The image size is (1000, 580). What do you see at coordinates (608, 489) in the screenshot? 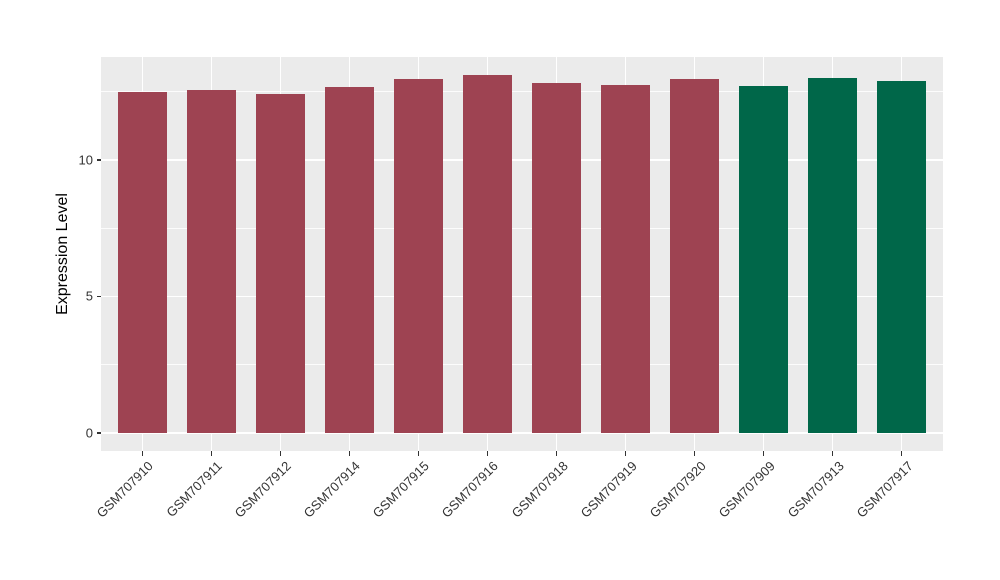
I see `x-tick-label: GSM707919` at bounding box center [608, 489].